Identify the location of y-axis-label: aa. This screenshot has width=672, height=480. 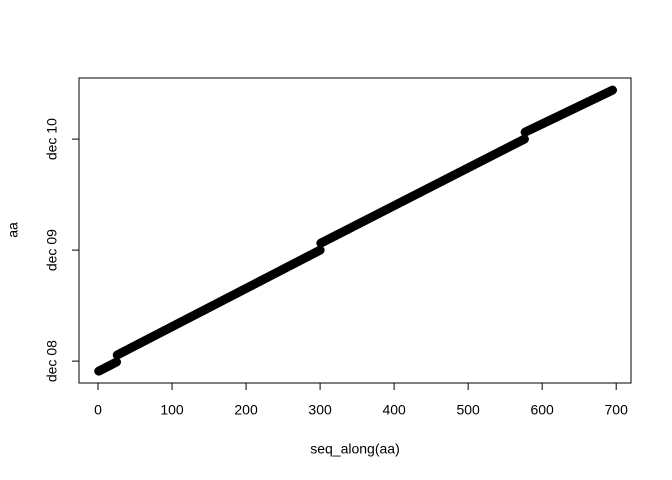
(13, 230).